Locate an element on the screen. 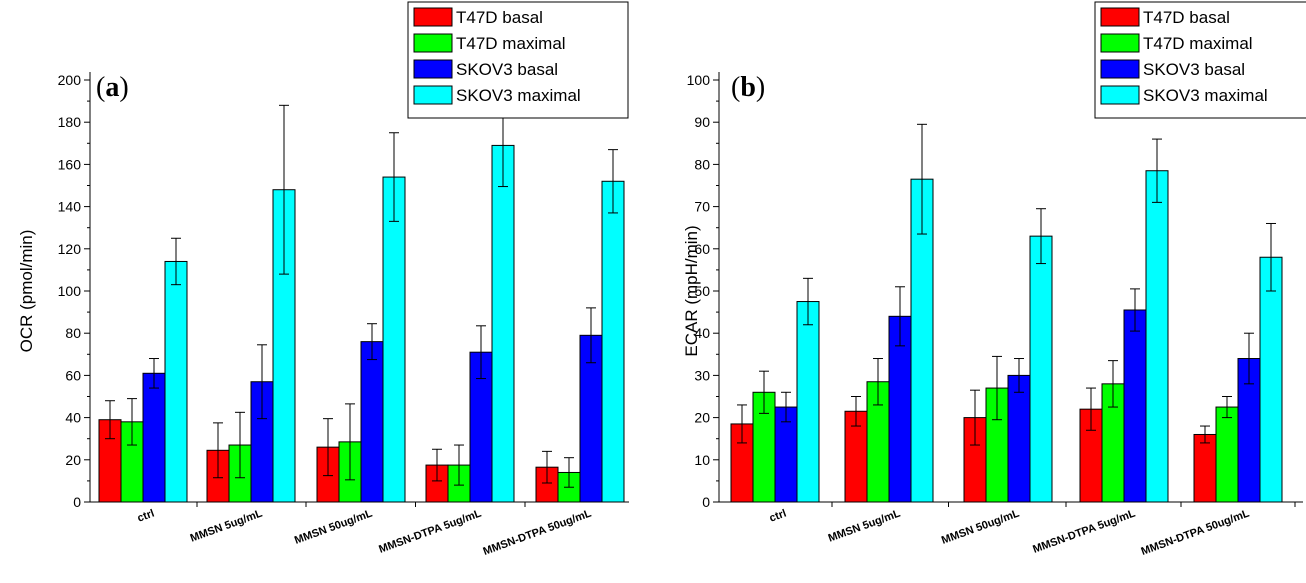  y-tick-label: 30 is located at coordinates (702, 375).